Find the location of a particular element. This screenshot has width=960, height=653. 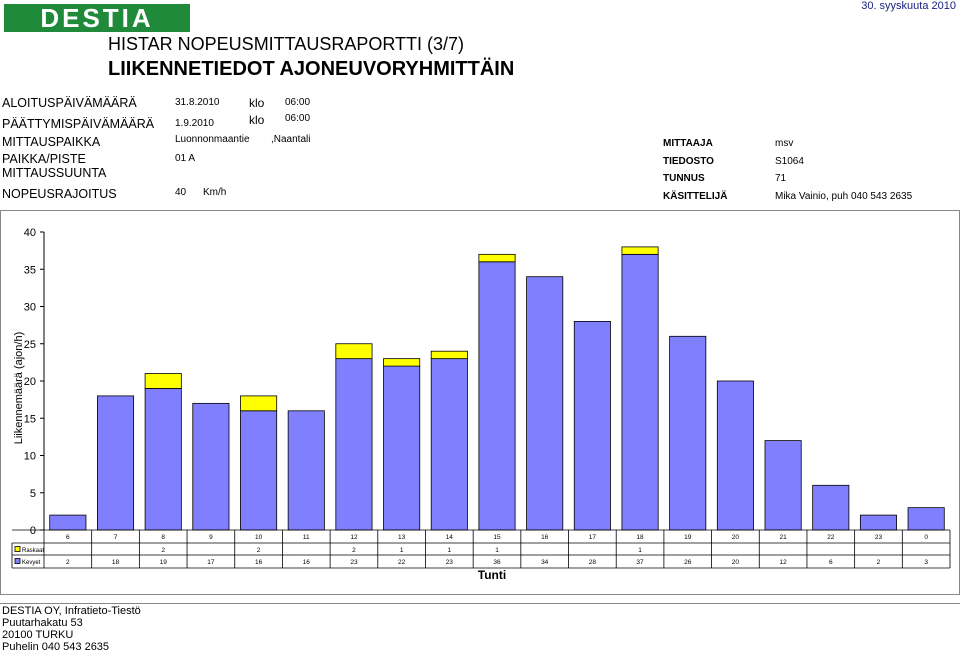

table-cell-kevyet: 17 is located at coordinates (211, 562).